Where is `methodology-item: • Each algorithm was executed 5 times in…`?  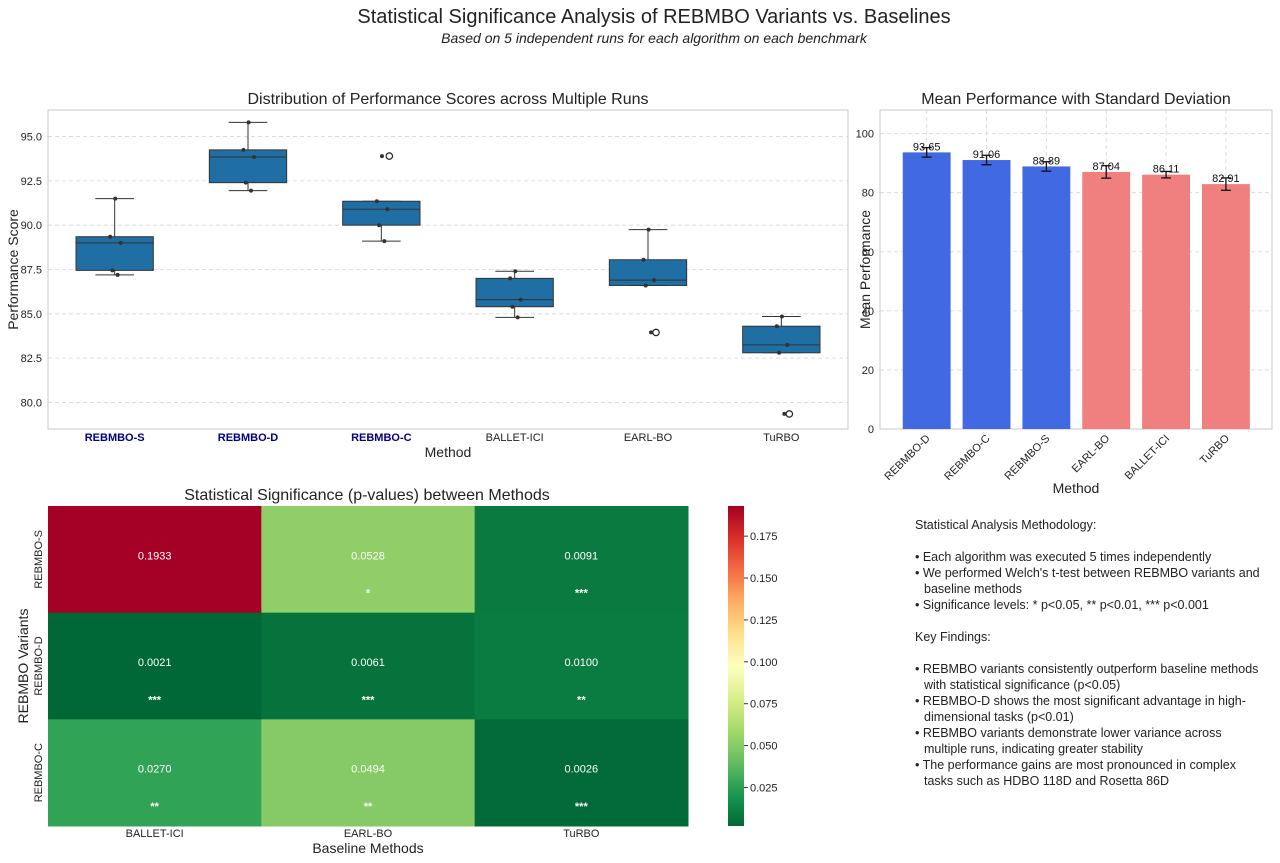 methodology-item: • Each algorithm was executed 5 times in… is located at coordinates (1063, 557).